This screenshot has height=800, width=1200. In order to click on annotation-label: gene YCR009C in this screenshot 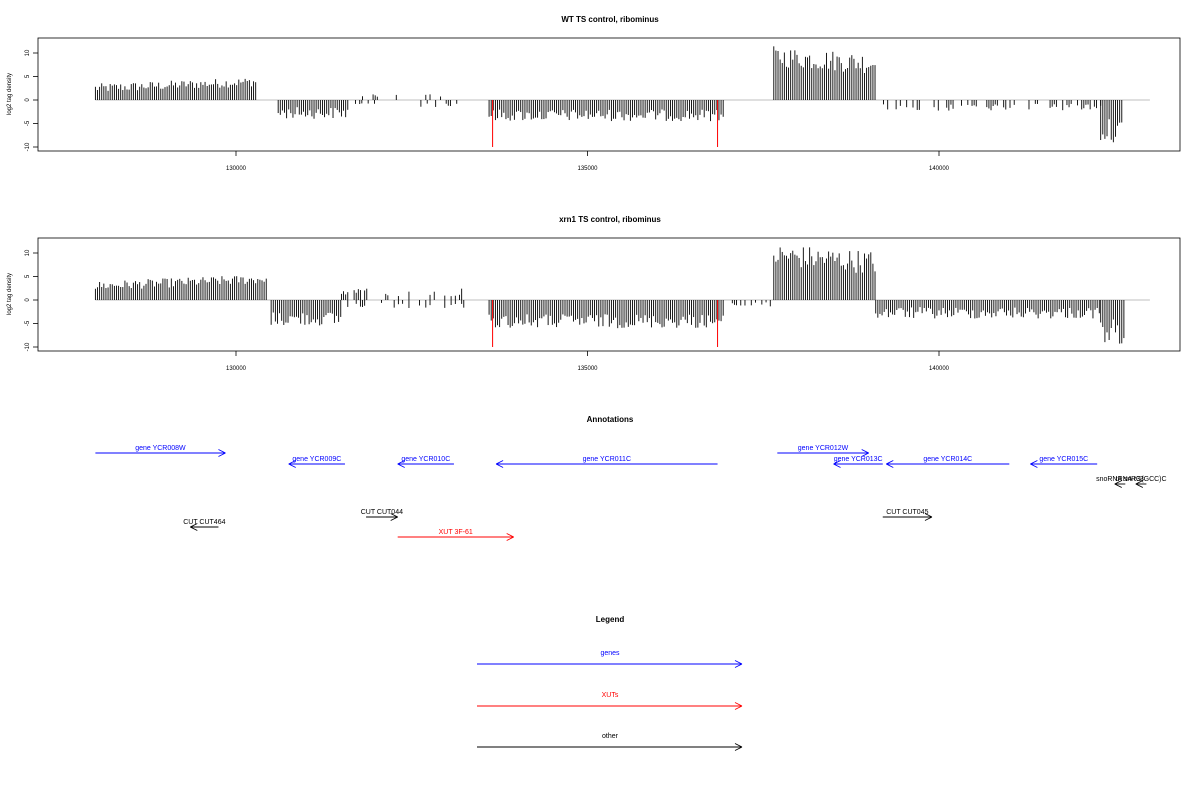, I will do `click(316, 459)`.